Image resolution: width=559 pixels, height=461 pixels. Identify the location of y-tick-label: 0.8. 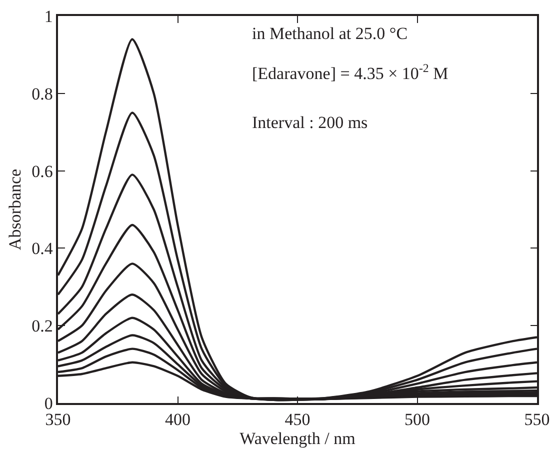
(42, 94).